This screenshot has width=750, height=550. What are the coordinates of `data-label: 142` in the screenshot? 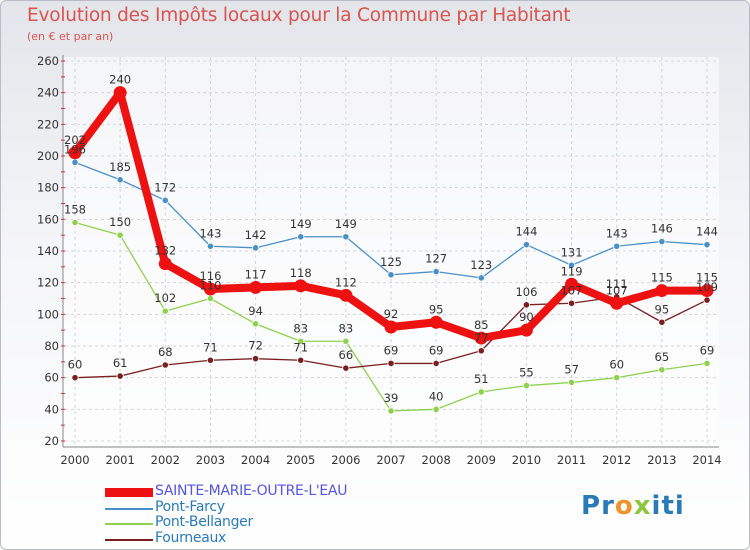 It's located at (256, 235).